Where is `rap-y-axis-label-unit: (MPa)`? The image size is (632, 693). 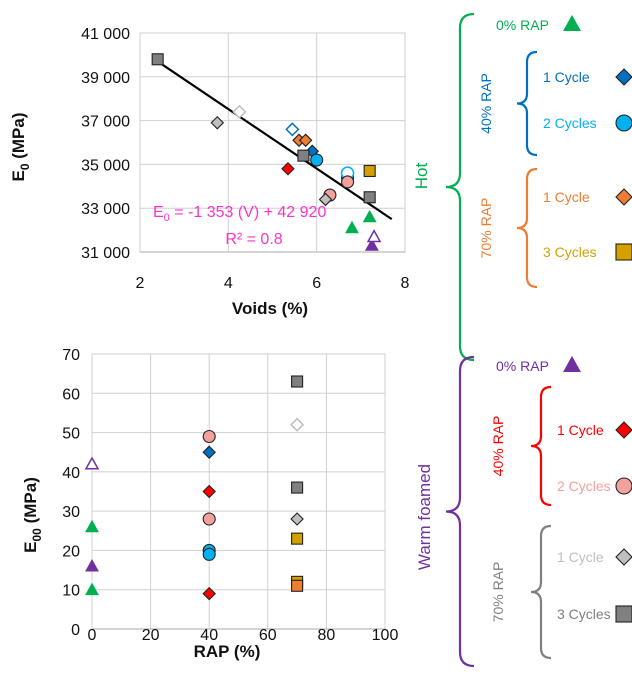
rap-y-axis-label-unit: (MPa) is located at coordinates (30, 502).